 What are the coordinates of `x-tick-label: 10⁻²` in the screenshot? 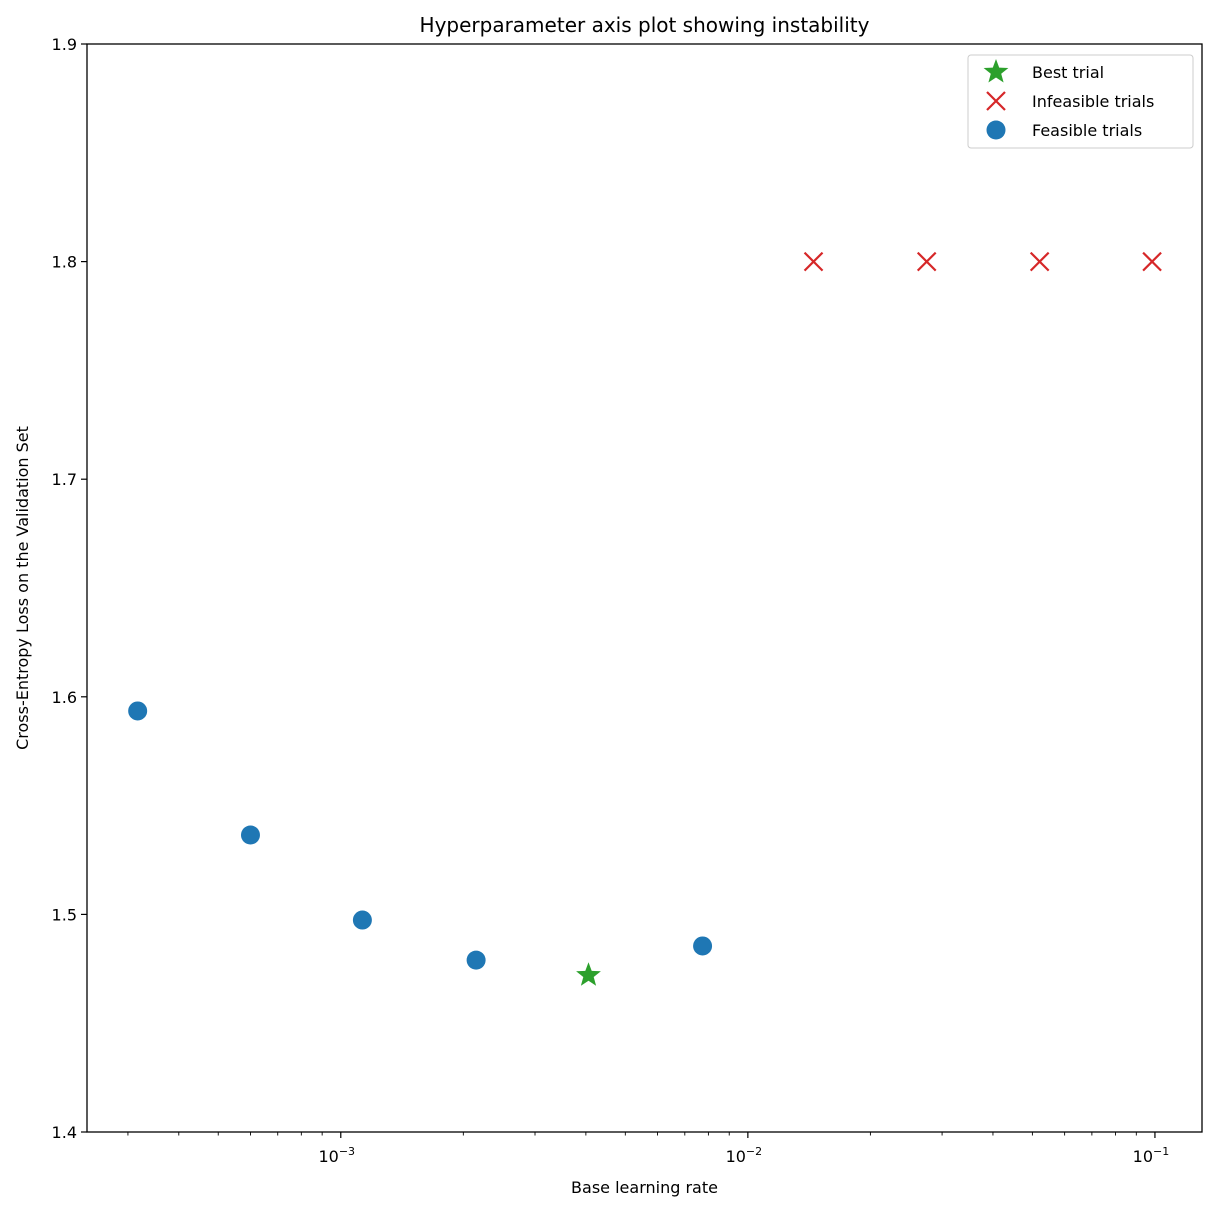 It's located at (744, 1155).